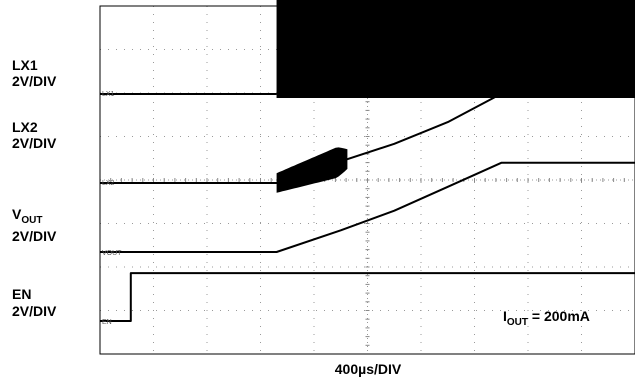  What do you see at coordinates (34, 311) in the screenshot?
I see `channel-en-scale: 2V/DIV` at bounding box center [34, 311].